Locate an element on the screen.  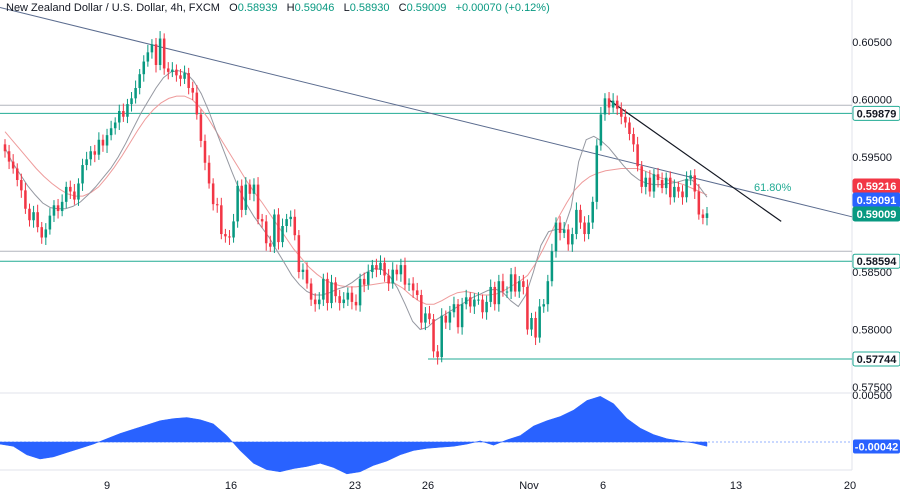
oscillator-value-tag: -0.00042 is located at coordinates (876, 446).